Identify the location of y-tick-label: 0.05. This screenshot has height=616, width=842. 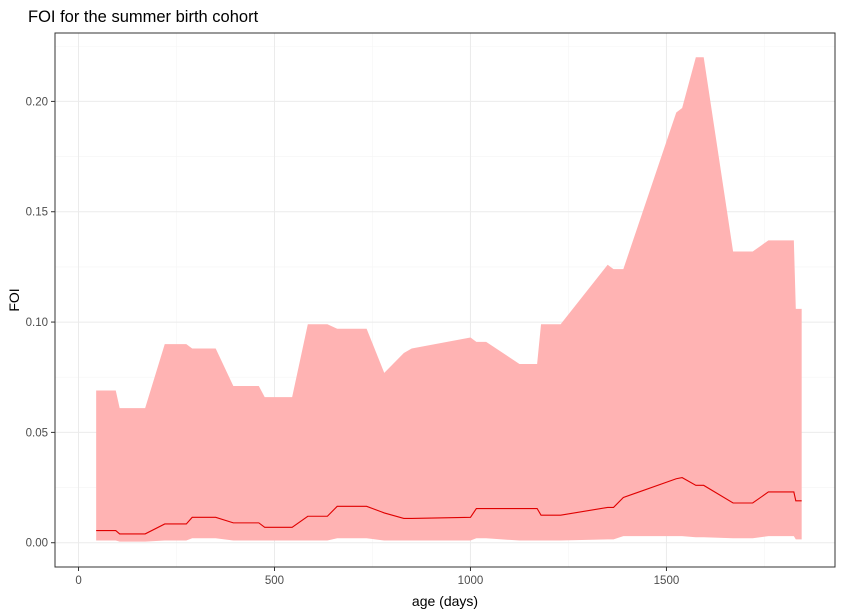
(37, 433).